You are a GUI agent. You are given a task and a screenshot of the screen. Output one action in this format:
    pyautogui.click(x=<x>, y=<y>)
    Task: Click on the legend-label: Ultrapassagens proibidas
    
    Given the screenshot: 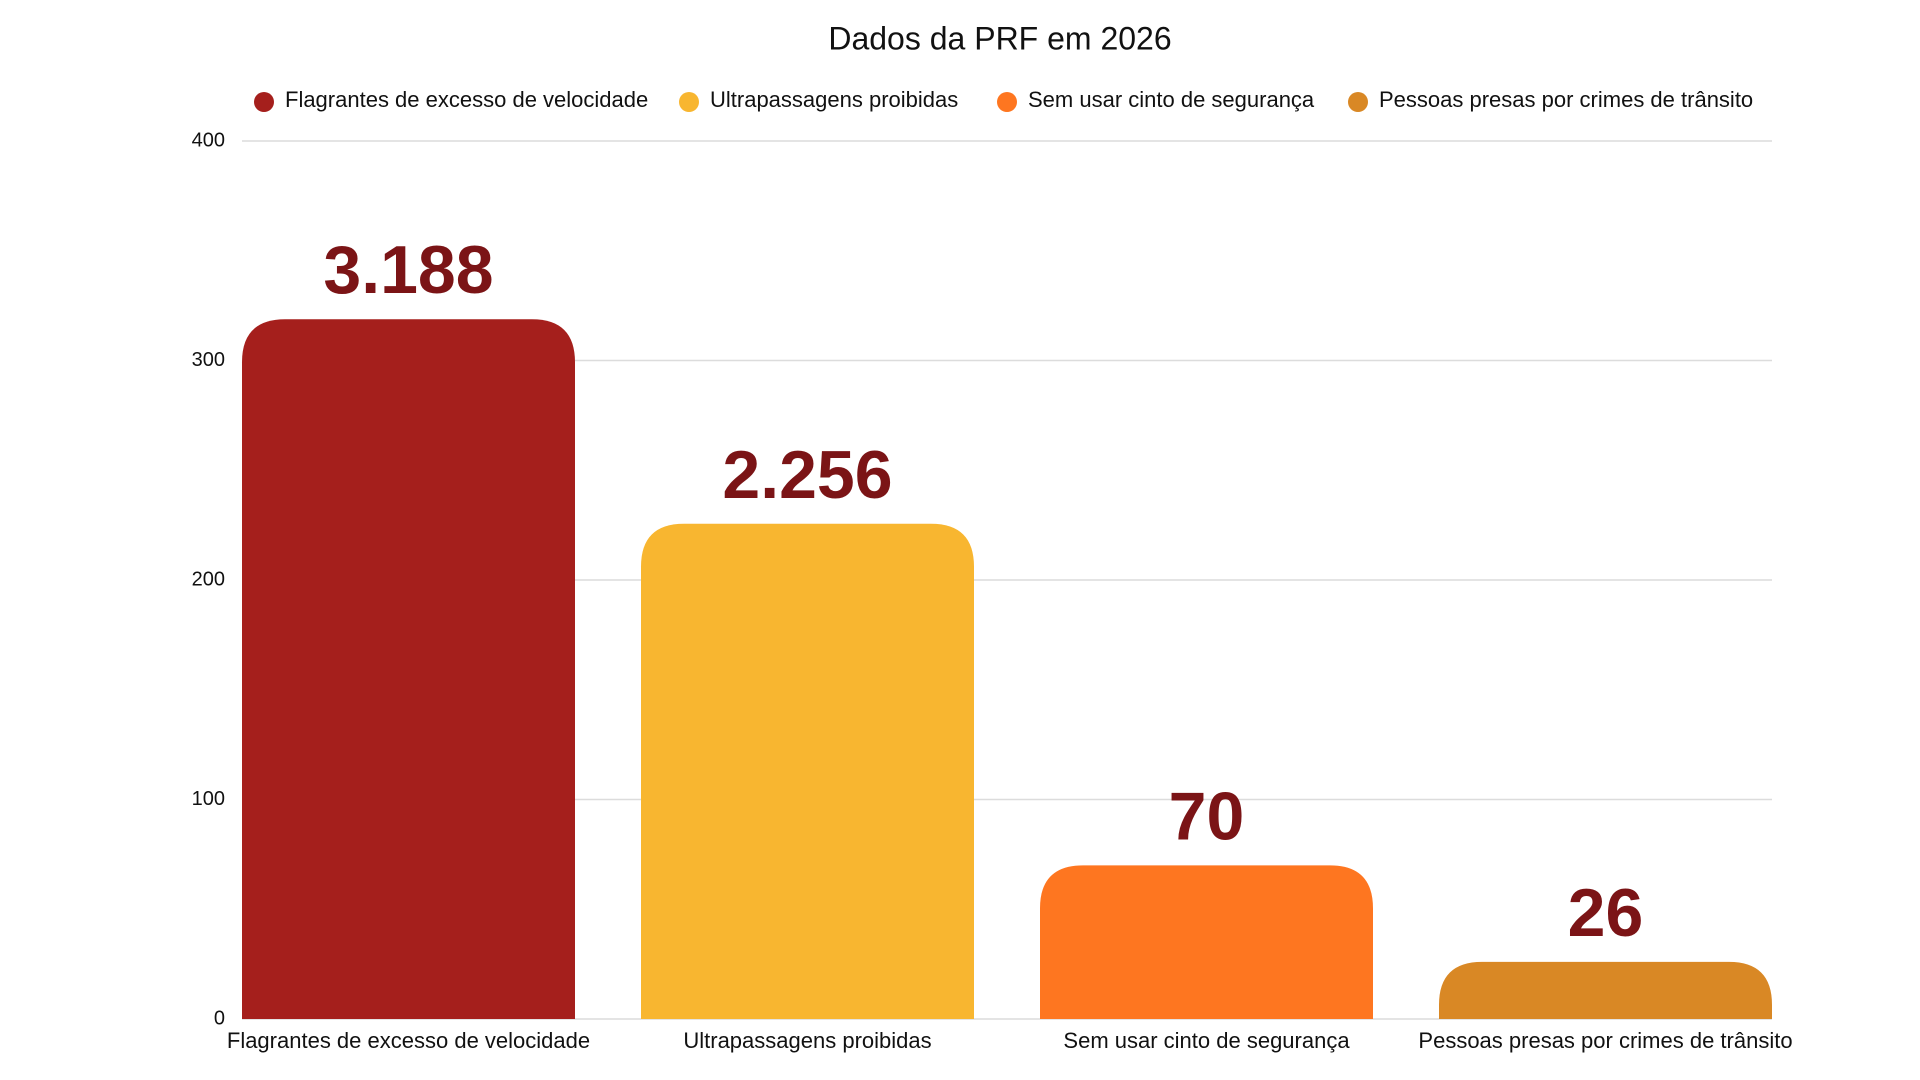 What is the action you would take?
    pyautogui.click(x=834, y=99)
    